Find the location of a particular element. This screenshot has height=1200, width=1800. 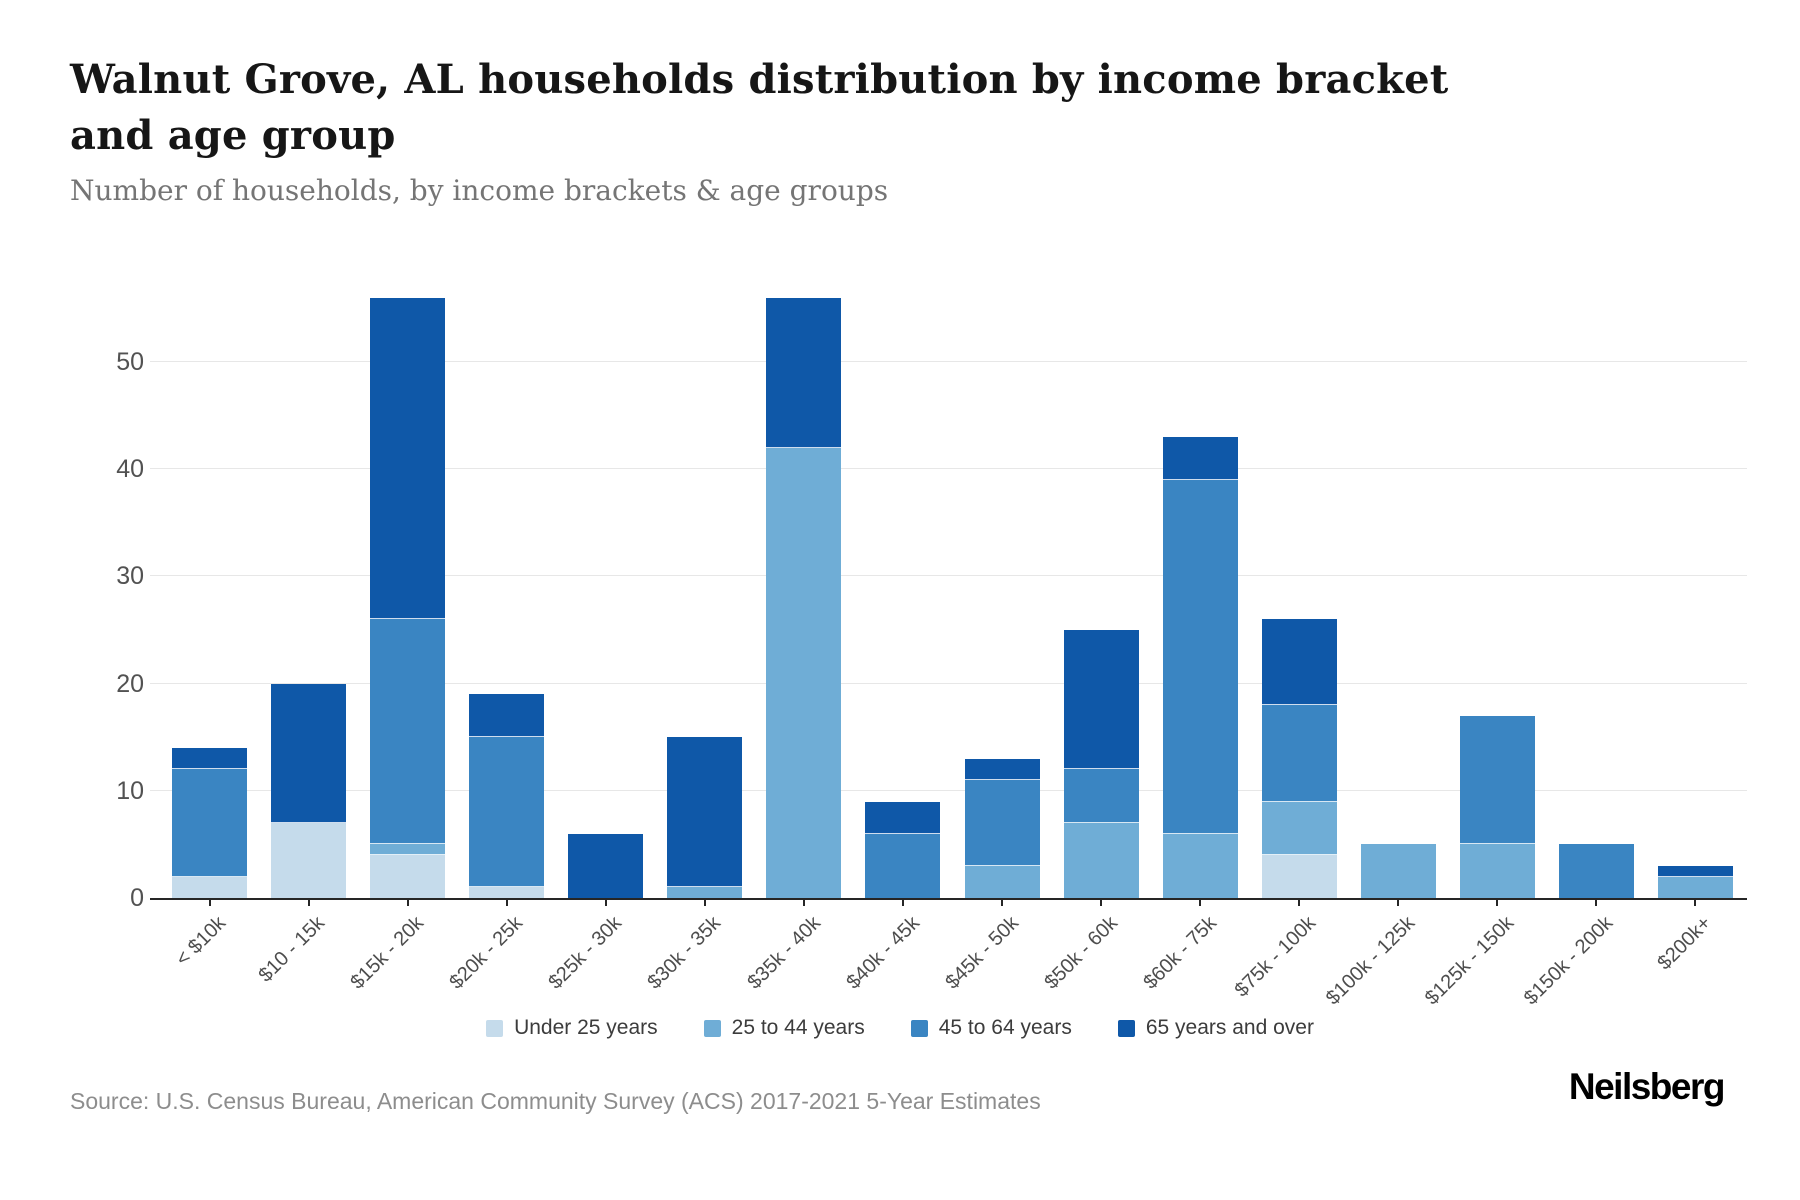

legend-label: 65 years and over is located at coordinates (1229, 1027).